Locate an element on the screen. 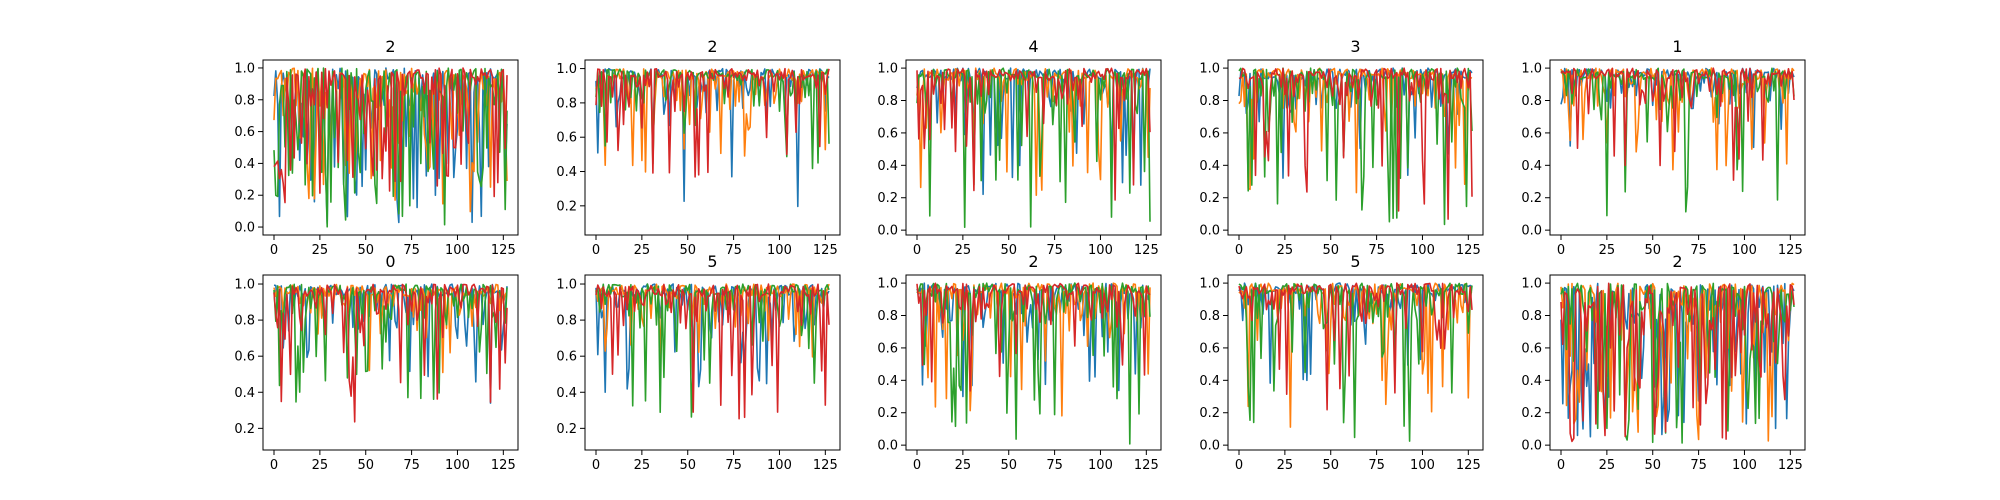 This screenshot has height=500, width=2000. subplot-5: 0 25 50 75 100 125 0.2 0.4 0.6 0.8 1.0 0 is located at coordinates (376, 362).